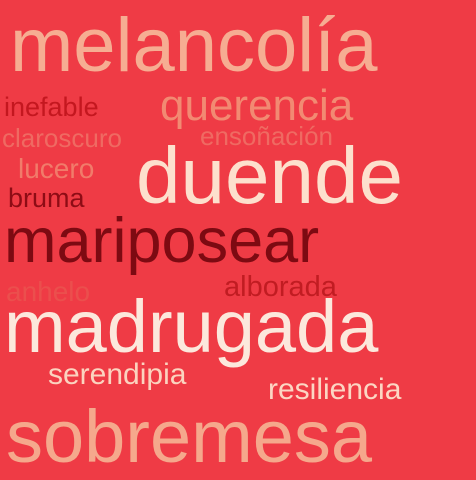 The height and width of the screenshot is (480, 476). I want to click on word-resiliencia: resiliencia, so click(335, 389).